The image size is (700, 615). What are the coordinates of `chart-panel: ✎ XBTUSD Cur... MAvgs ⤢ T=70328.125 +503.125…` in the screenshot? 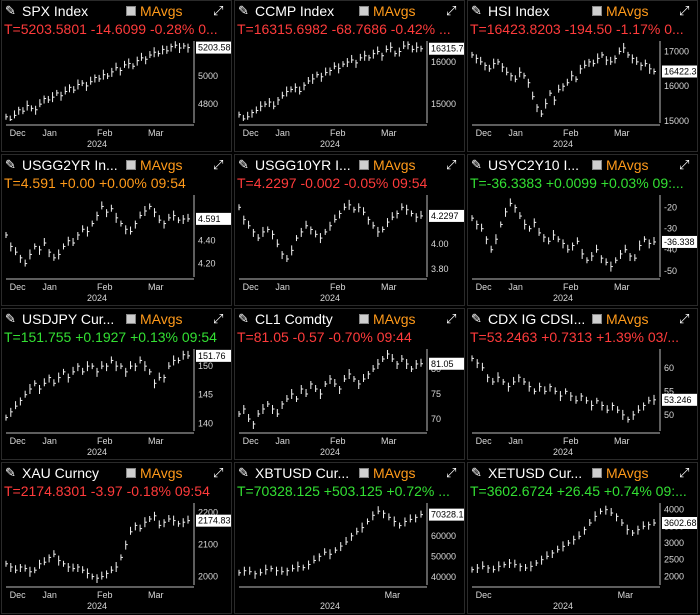 It's located at (349, 538).